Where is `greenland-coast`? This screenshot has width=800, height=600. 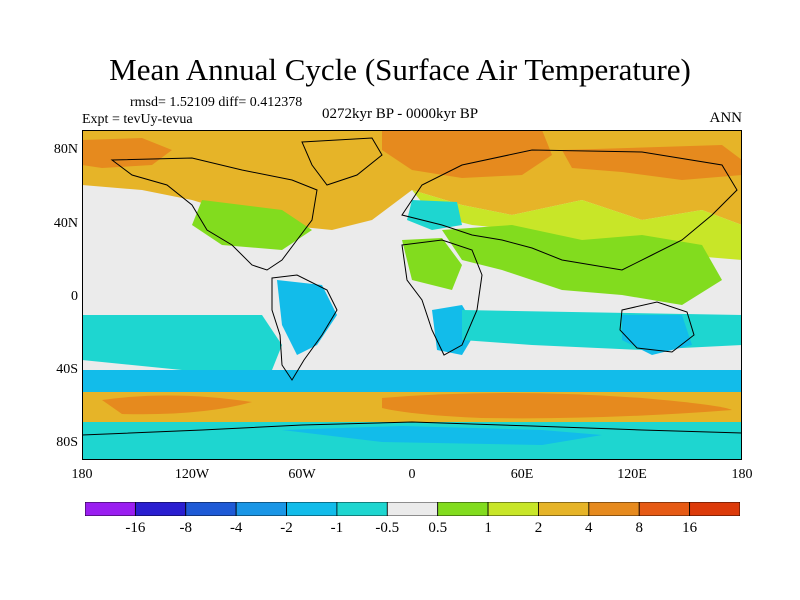 greenland-coast is located at coordinates (342, 161).